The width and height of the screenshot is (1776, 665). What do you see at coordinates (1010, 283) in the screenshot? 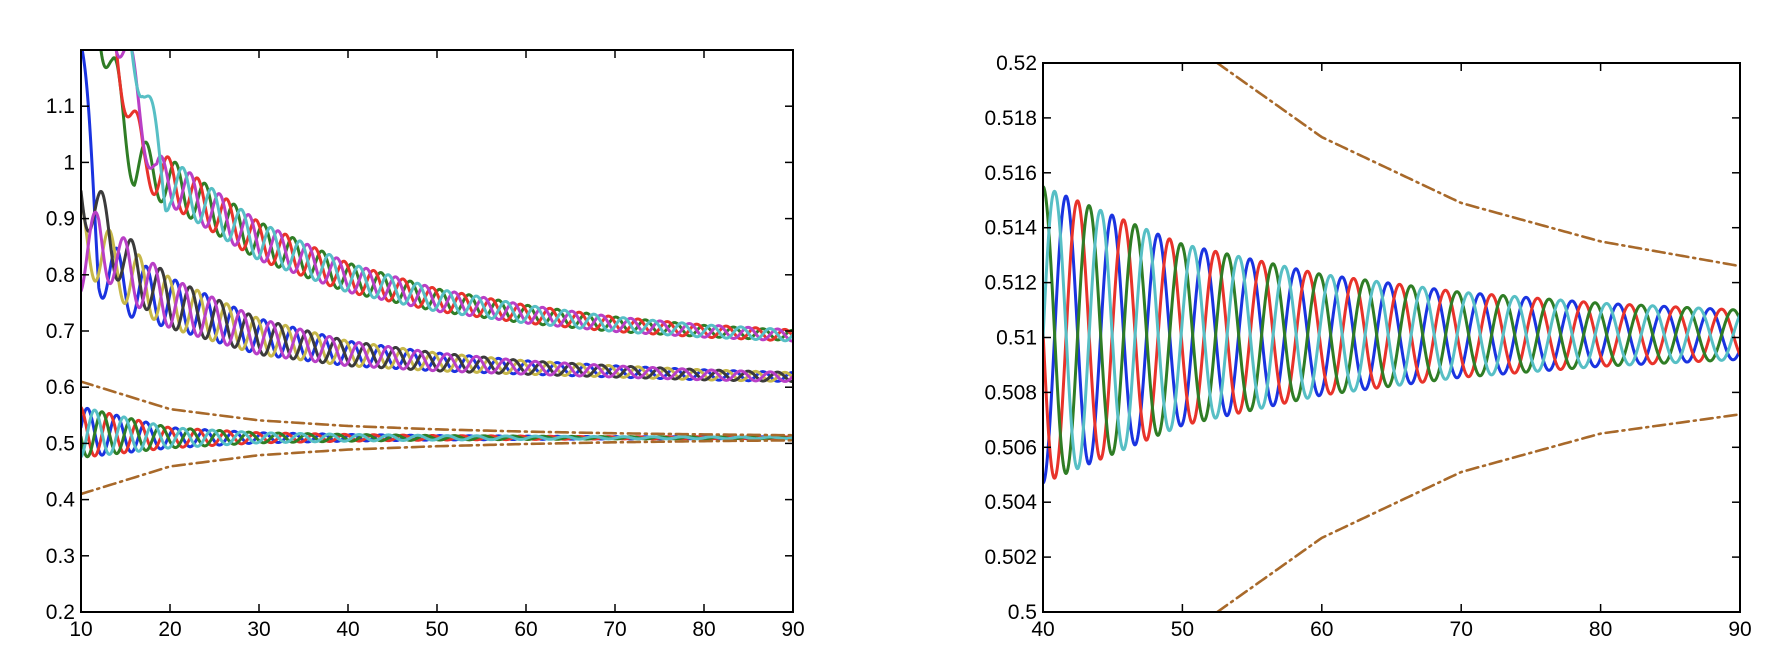
I see `y-tick-label: 0.512` at bounding box center [1010, 283].